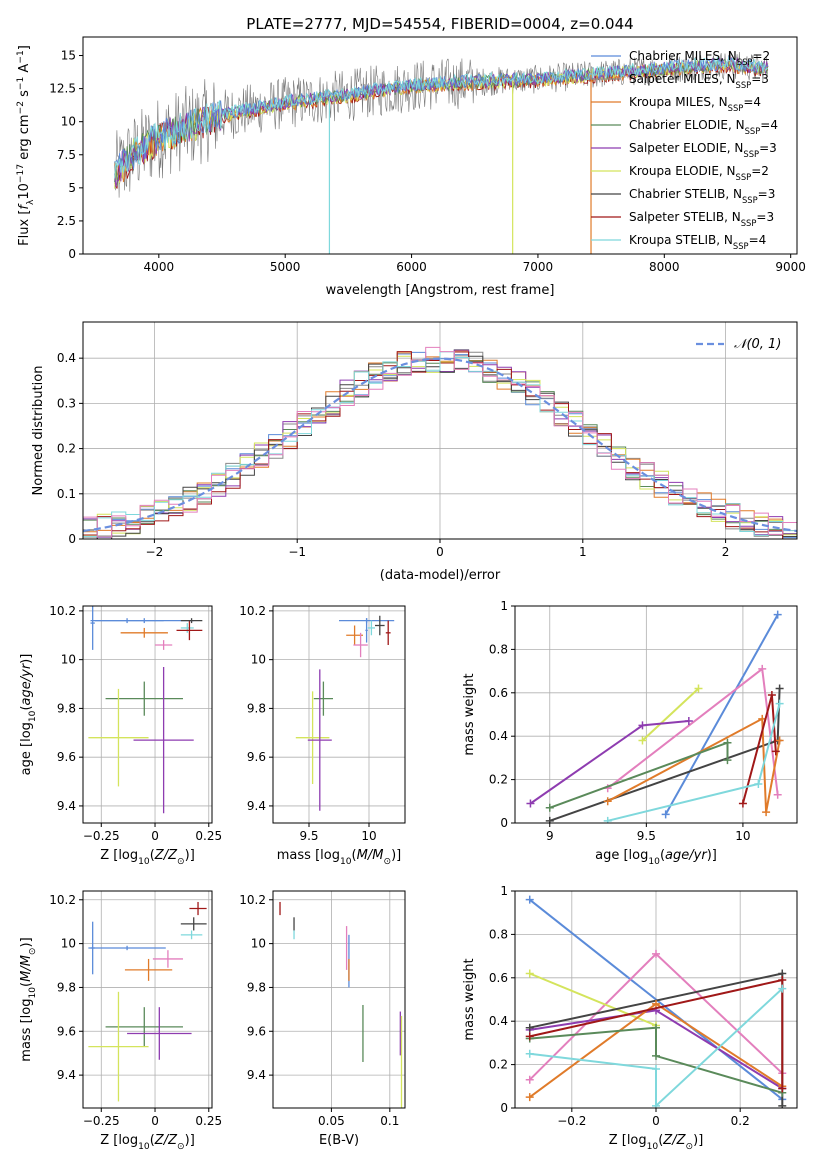 This screenshot has width=819, height=1170. What do you see at coordinates (66, 221) in the screenshot?
I see `spectrum-ytick-label: 2.5` at bounding box center [66, 221].